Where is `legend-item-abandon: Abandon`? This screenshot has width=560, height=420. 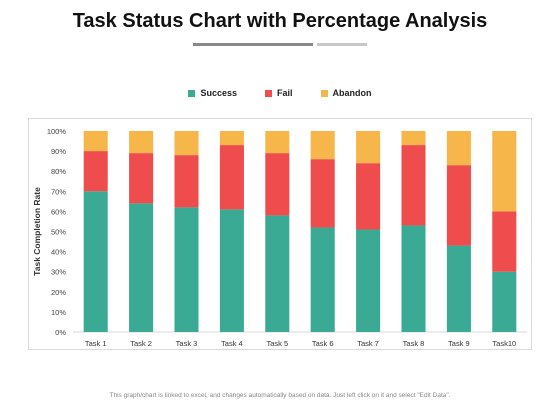
legend-item-abandon: Abandon is located at coordinates (346, 93).